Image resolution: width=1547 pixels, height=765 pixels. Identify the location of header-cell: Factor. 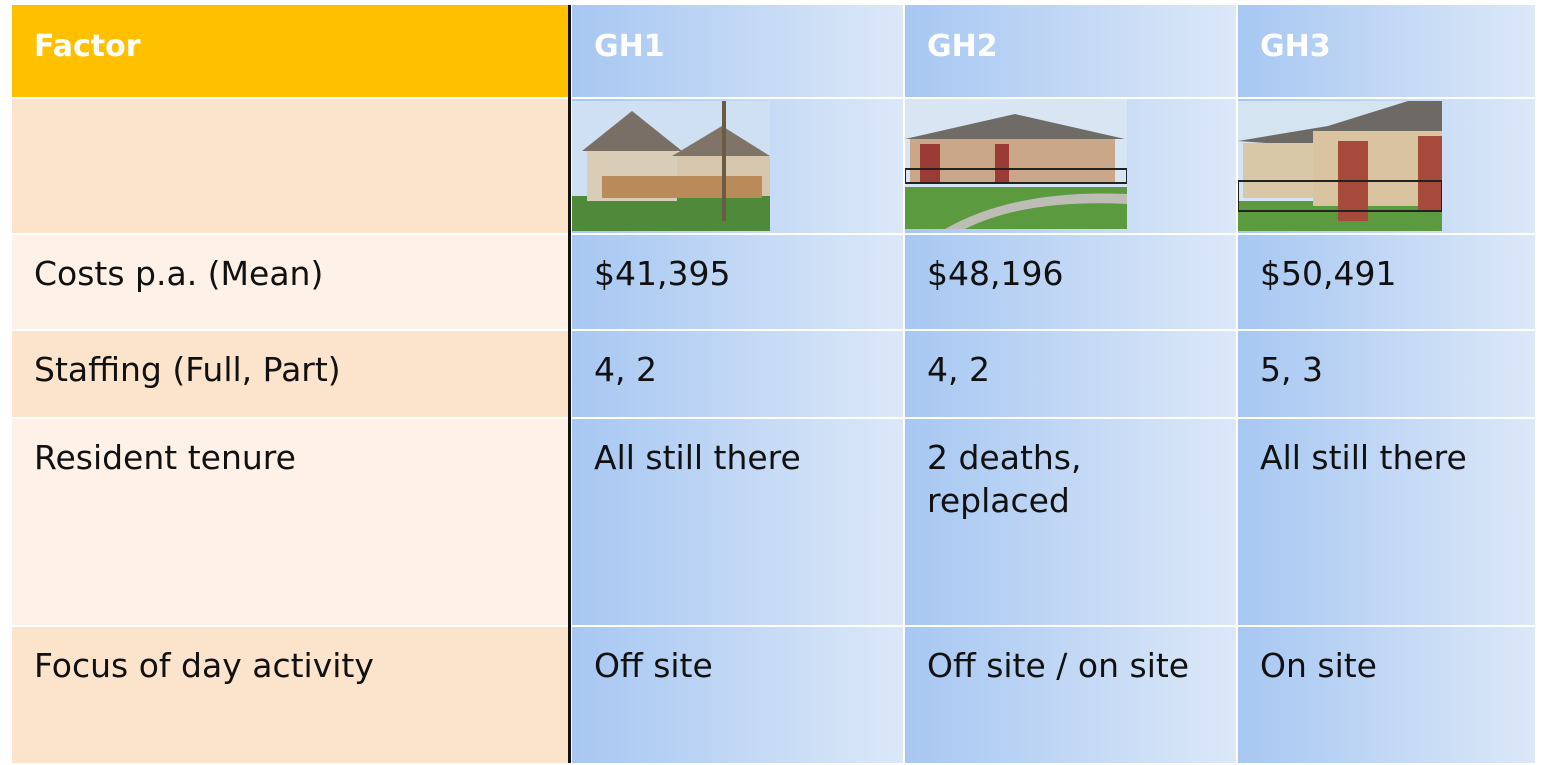
(290, 51).